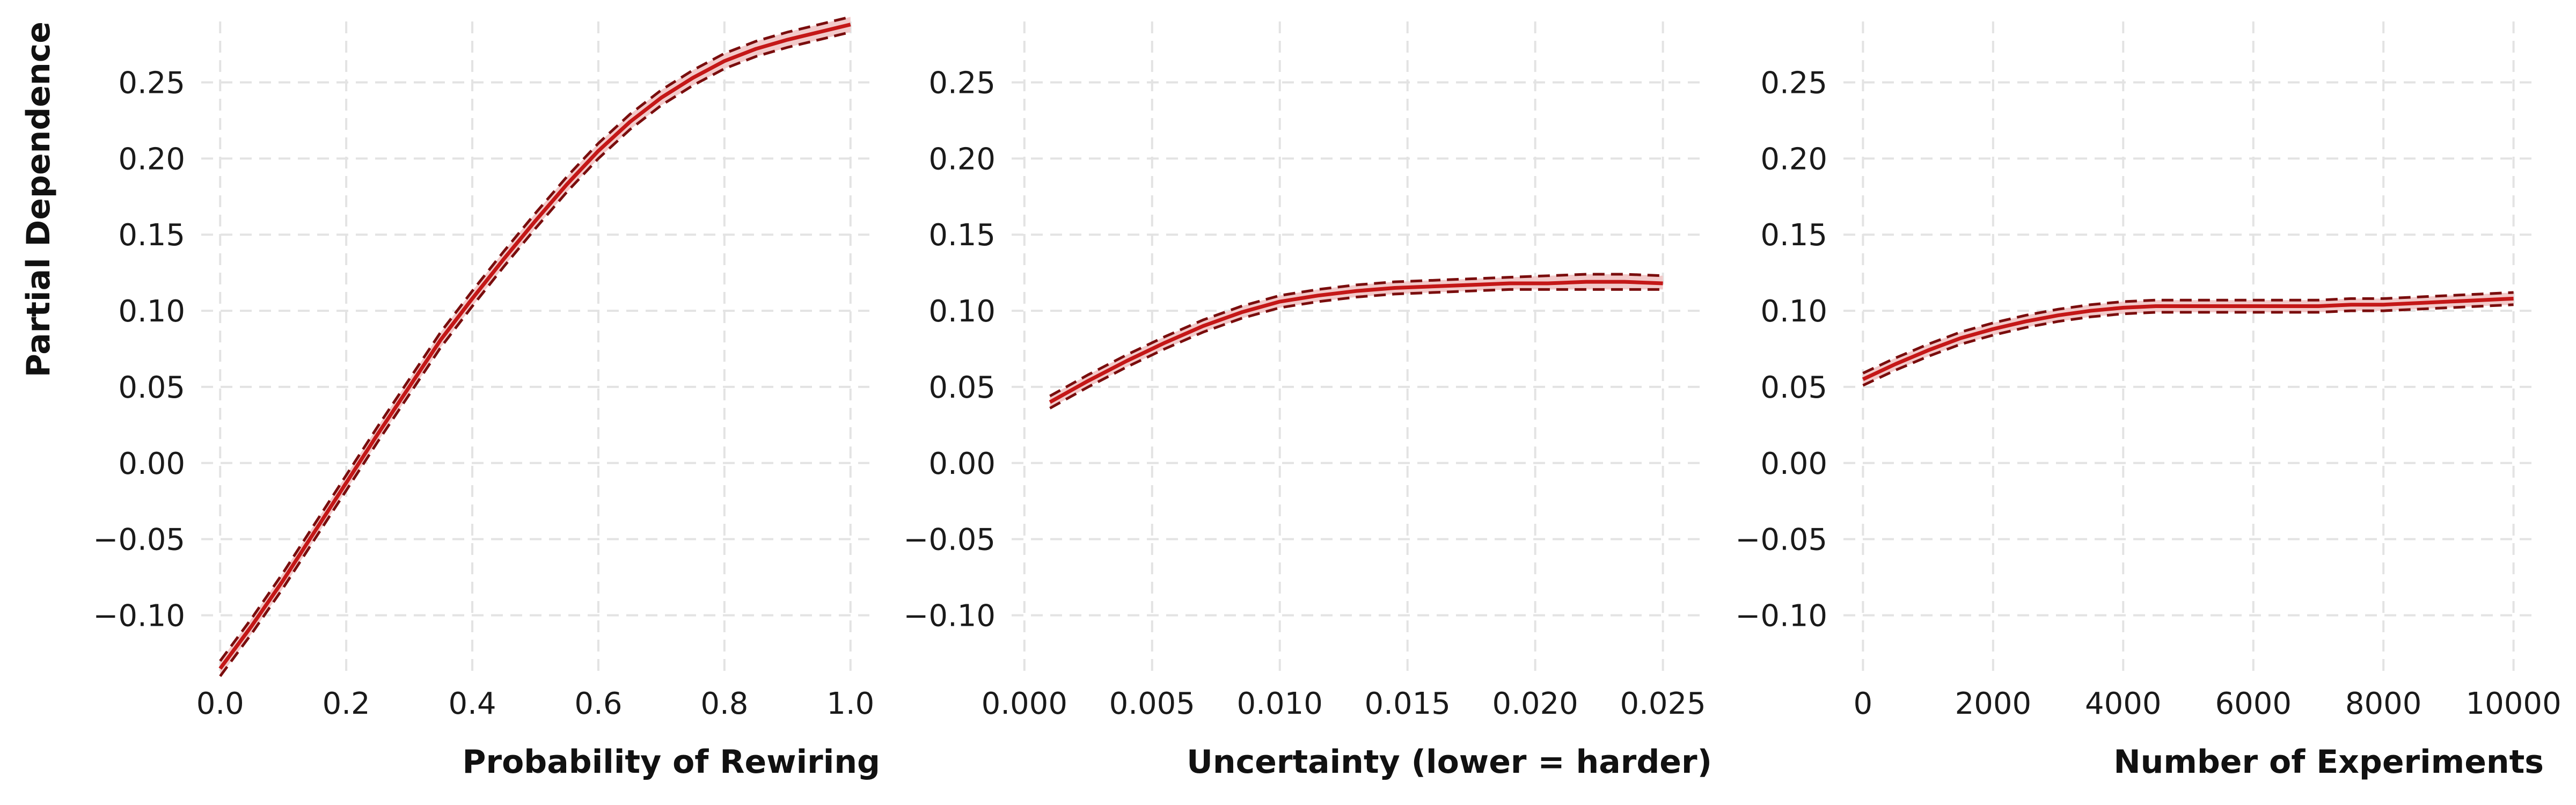 Image resolution: width=2576 pixels, height=805 pixels. What do you see at coordinates (1280, 703) in the screenshot?
I see `x-tick-label: 0.010` at bounding box center [1280, 703].